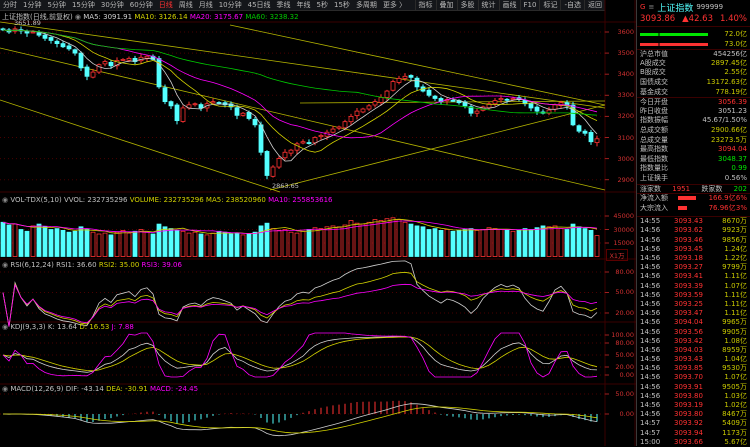  Describe the element at coordinates (342, 4) in the screenshot. I see `period-tab: 15秒` at that location.